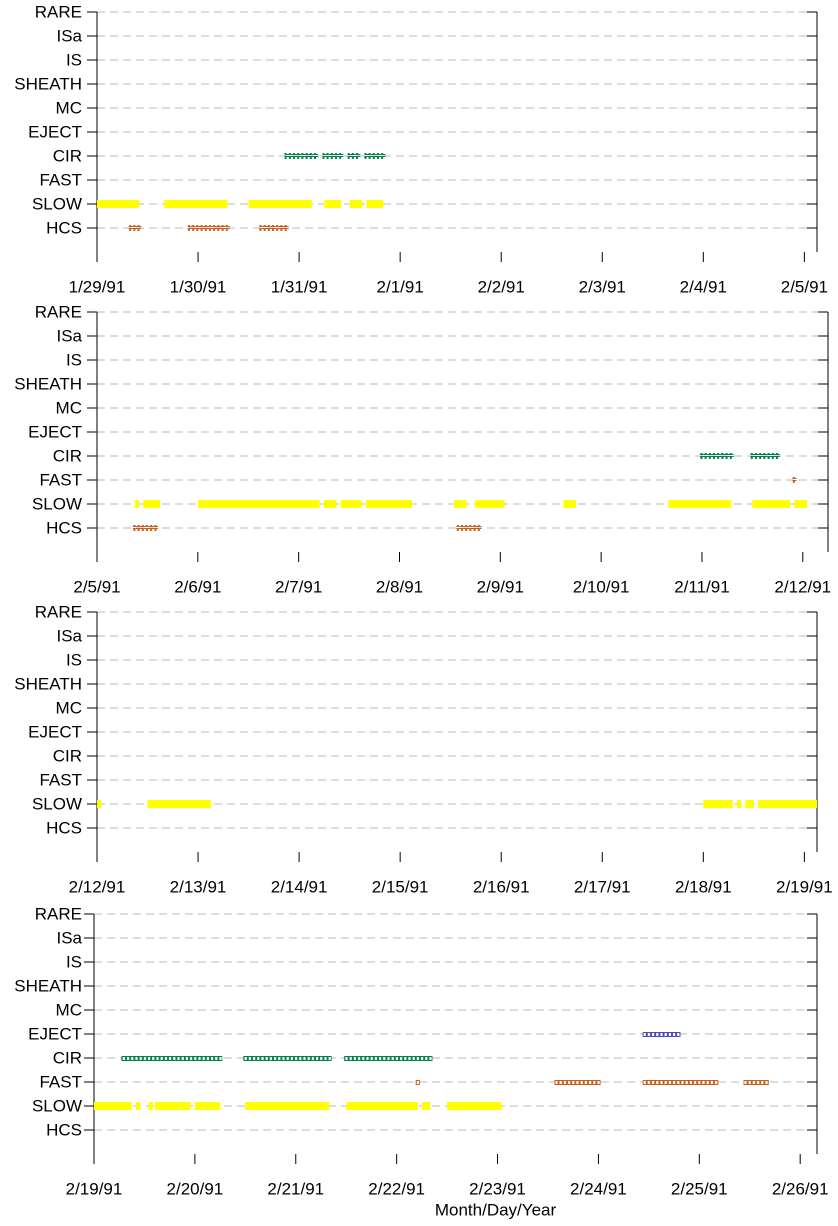 The image size is (838, 1226). I want to click on x-tick-label: 1/29/91, so click(97, 286).